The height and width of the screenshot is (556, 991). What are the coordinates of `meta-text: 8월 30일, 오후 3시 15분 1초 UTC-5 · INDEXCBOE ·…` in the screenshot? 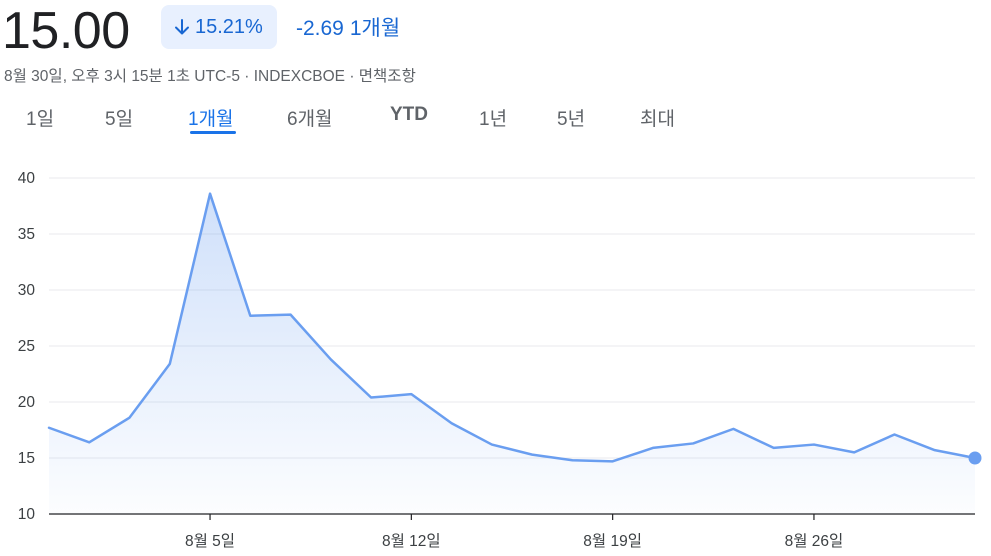 It's located at (210, 76).